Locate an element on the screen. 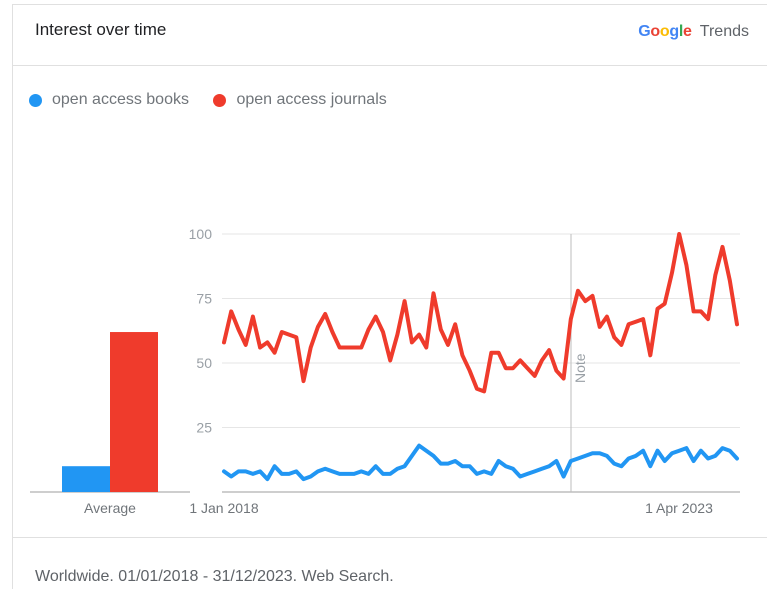 This screenshot has width=767, height=589. y-tick-label-75: 75 is located at coordinates (204, 299).